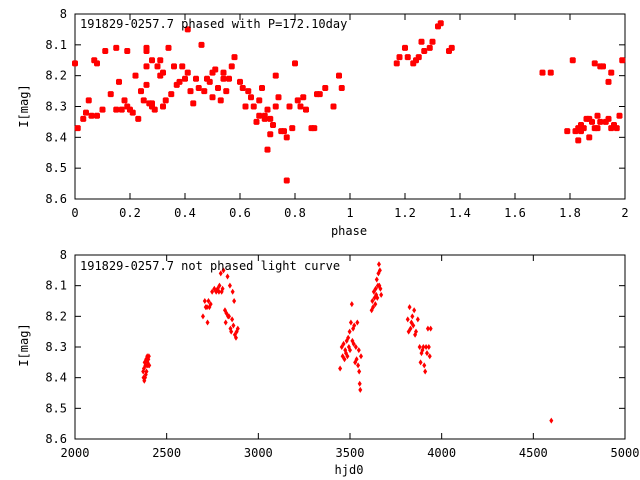 This screenshot has height=480, width=640. Describe the element at coordinates (624, 213) in the screenshot. I see `phased-x-tick-label: 2` at that location.